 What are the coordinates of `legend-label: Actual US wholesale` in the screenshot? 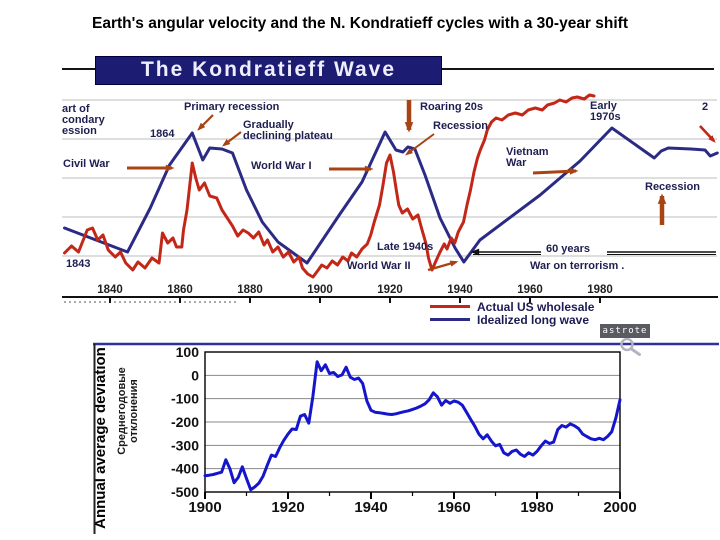 It's located at (536, 306).